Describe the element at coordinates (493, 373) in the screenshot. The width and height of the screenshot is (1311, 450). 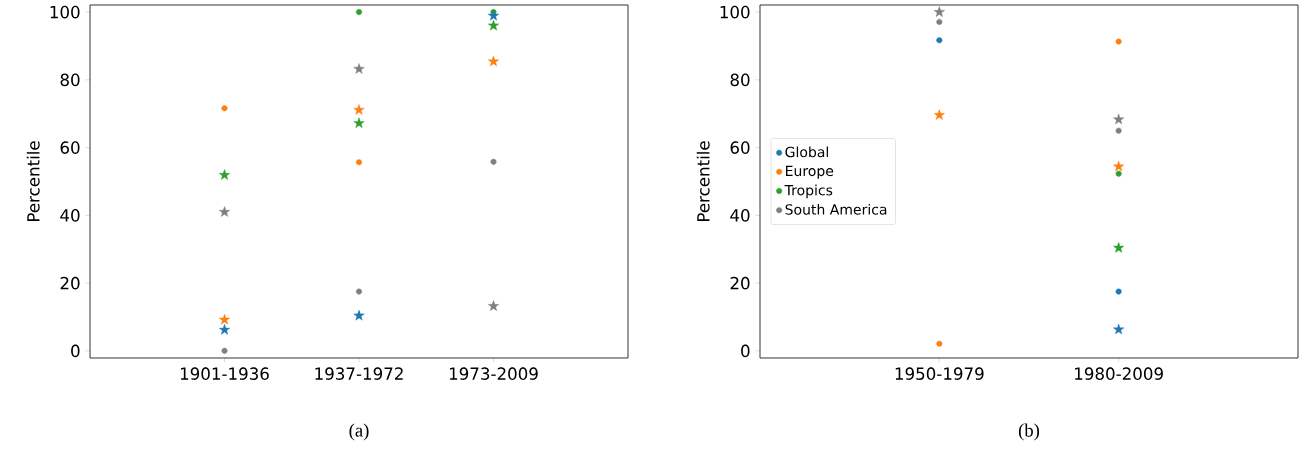
I see `x-tick-label: 1973-2009` at that location.